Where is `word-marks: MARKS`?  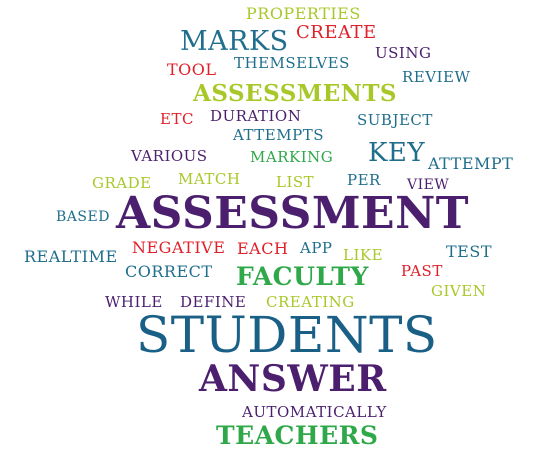 word-marks: MARKS is located at coordinates (234, 41).